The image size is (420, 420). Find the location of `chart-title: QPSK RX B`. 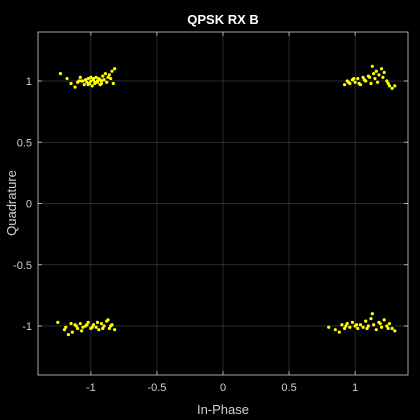

chart-title: QPSK RX B is located at coordinates (223, 19).